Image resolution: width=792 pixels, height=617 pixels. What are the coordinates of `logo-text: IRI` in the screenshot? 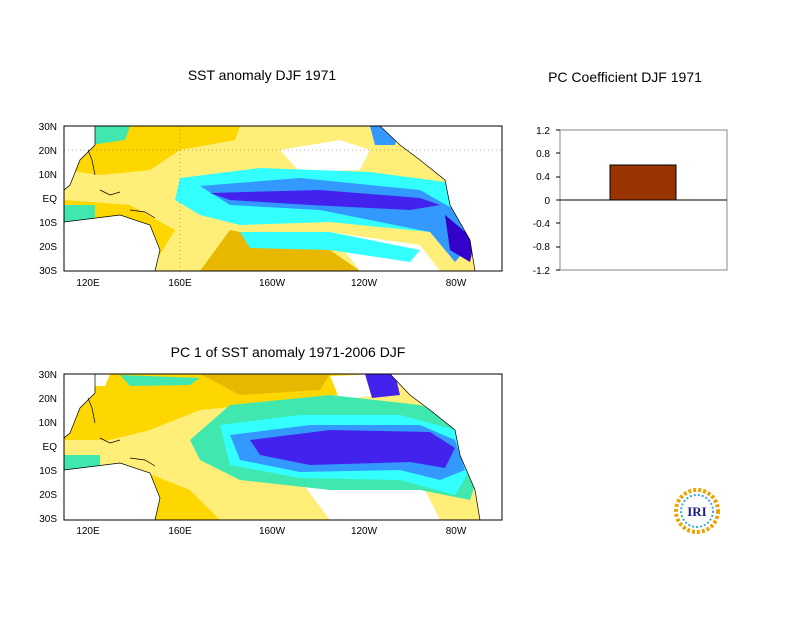 It's located at (697, 511).